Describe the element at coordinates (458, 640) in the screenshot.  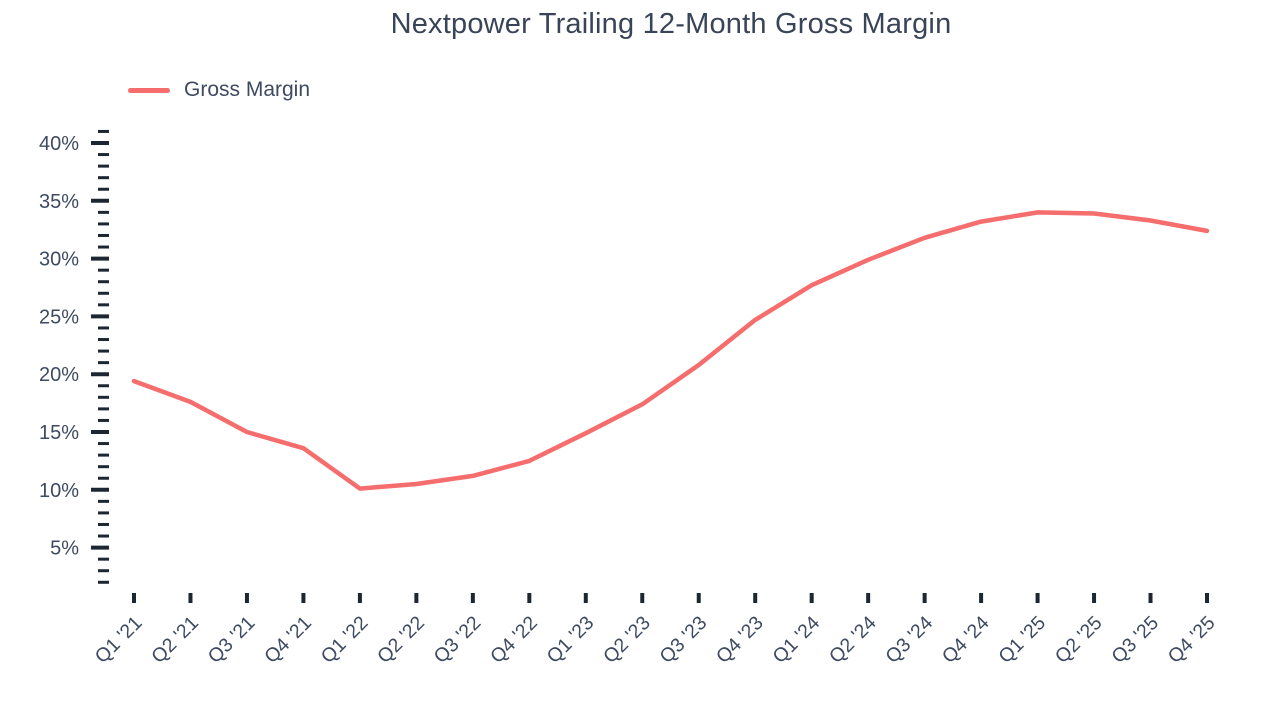
I see `x-tick-label: Q3 '22` at that location.